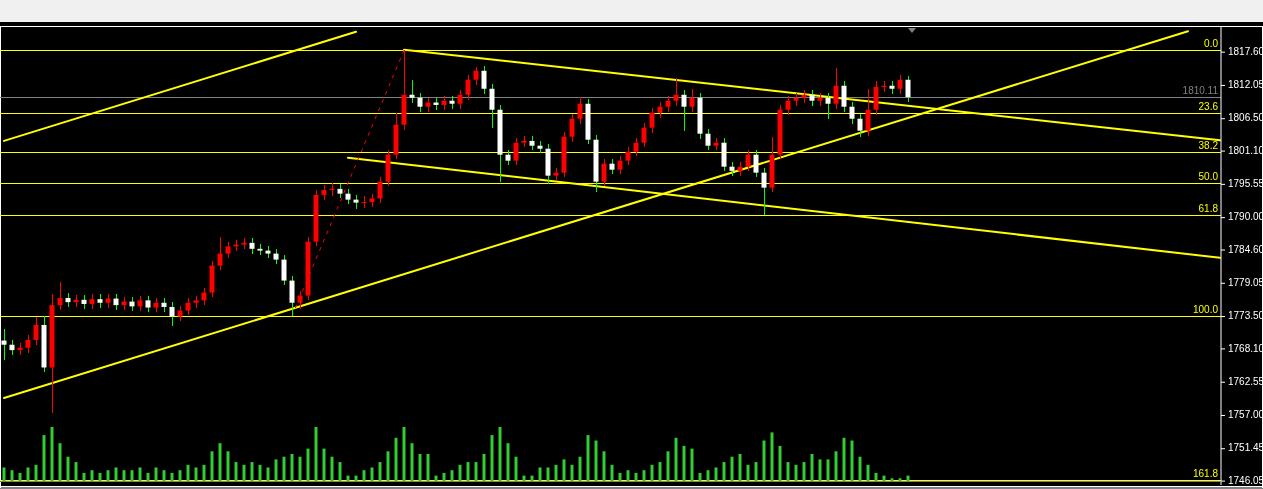 The image size is (1263, 489). What do you see at coordinates (1205, 309) in the screenshot?
I see `annotation: 100.0` at bounding box center [1205, 309].